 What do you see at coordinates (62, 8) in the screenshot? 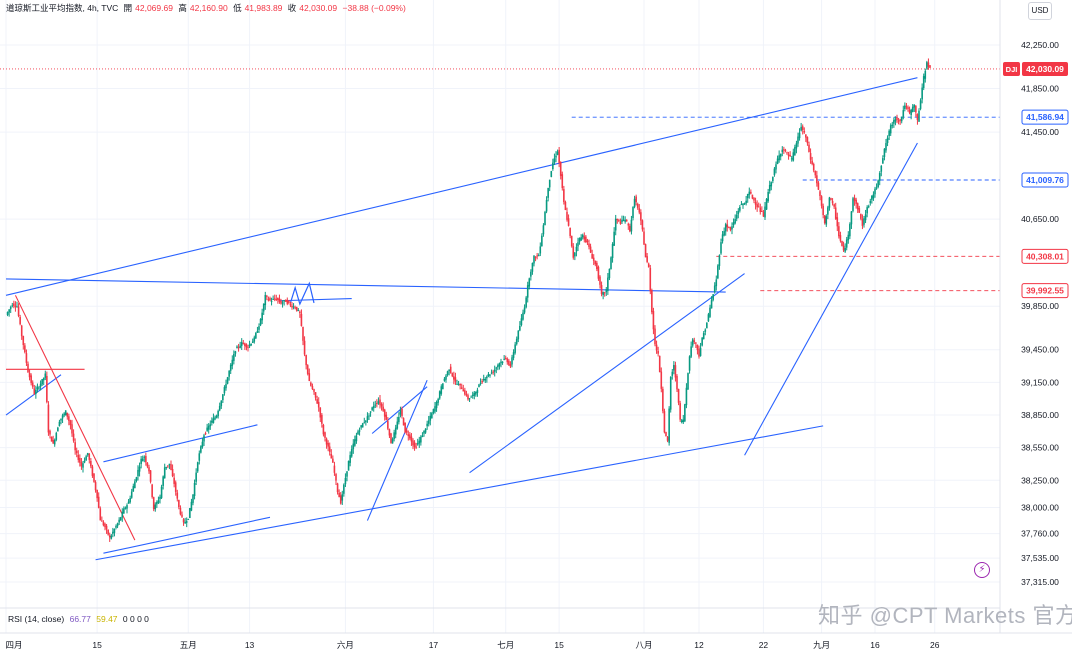
I see `symbol-title: 道琼斯工业平均指数, 4h, TVC` at bounding box center [62, 8].